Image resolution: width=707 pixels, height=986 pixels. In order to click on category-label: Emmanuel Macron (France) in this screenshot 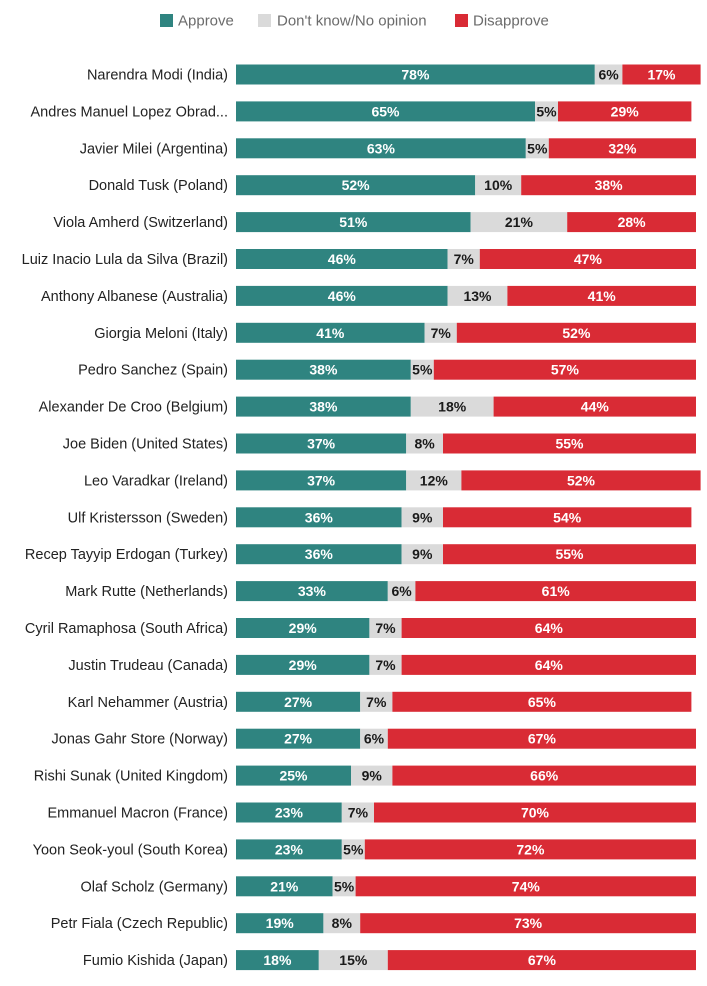, I will do `click(138, 814)`.